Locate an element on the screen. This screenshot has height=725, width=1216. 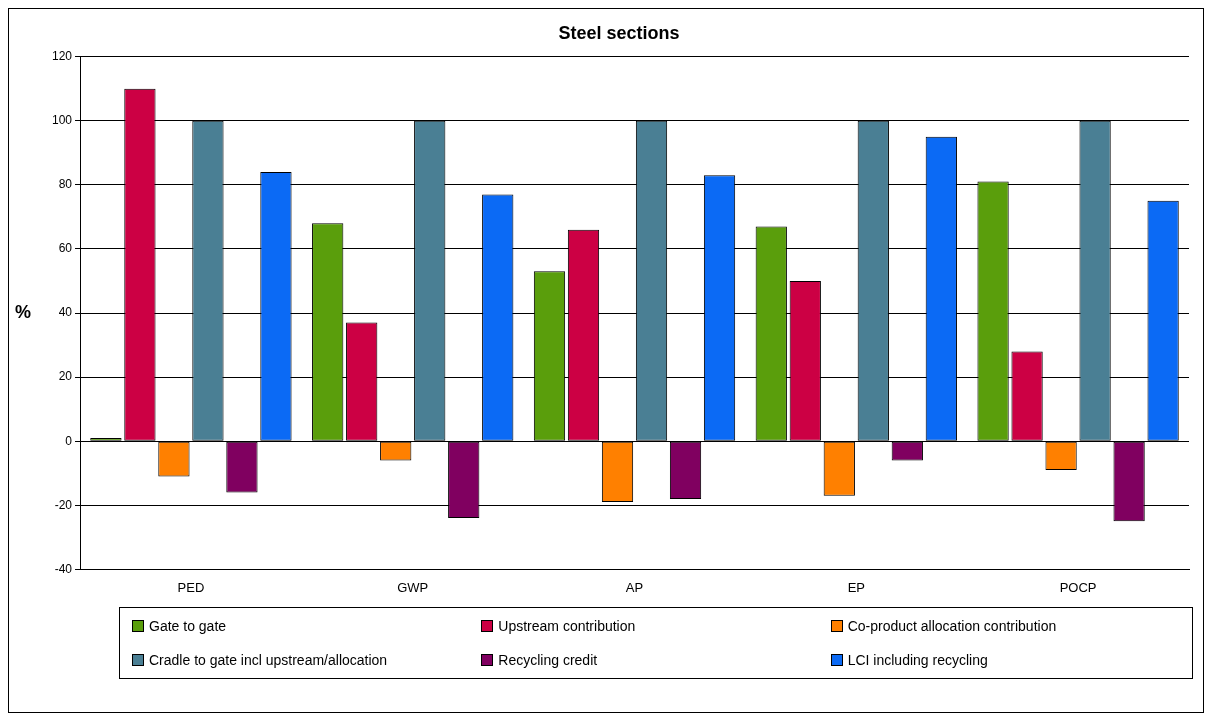
legend-label: Recycling credit is located at coordinates (548, 660).